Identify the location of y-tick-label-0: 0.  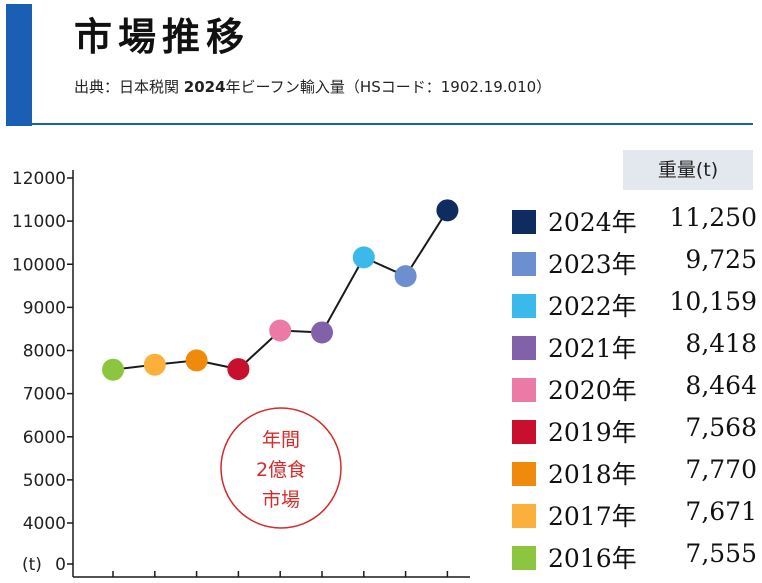
(60, 565).